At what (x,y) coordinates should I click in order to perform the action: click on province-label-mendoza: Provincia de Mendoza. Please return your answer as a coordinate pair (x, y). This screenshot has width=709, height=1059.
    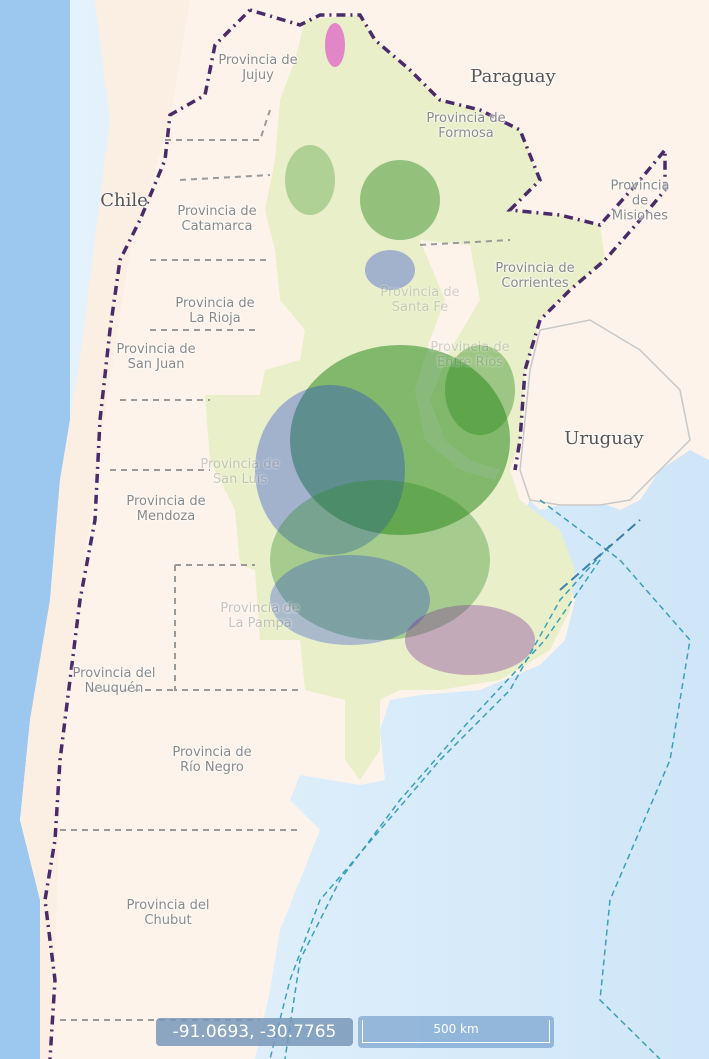
    Looking at the image, I should click on (166, 509).